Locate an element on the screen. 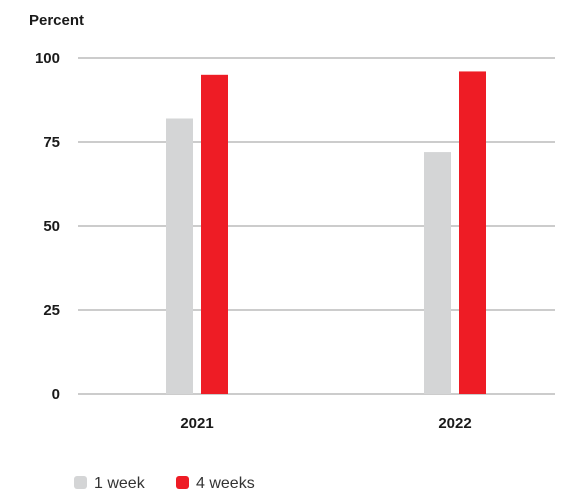 Image resolution: width=569 pixels, height=496 pixels. y-axis-label: Percent is located at coordinates (56, 20).